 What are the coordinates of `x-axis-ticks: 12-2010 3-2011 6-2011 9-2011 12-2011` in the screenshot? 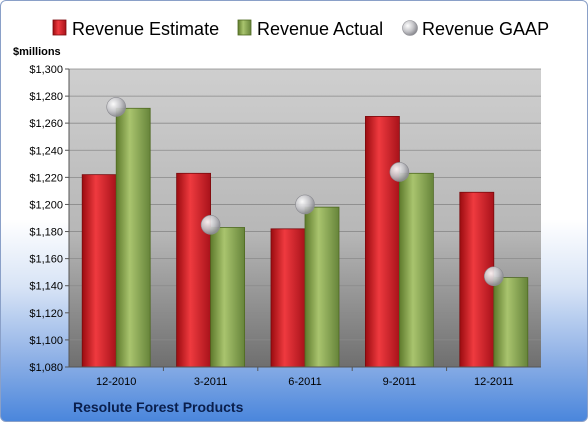 It's located at (305, 377).